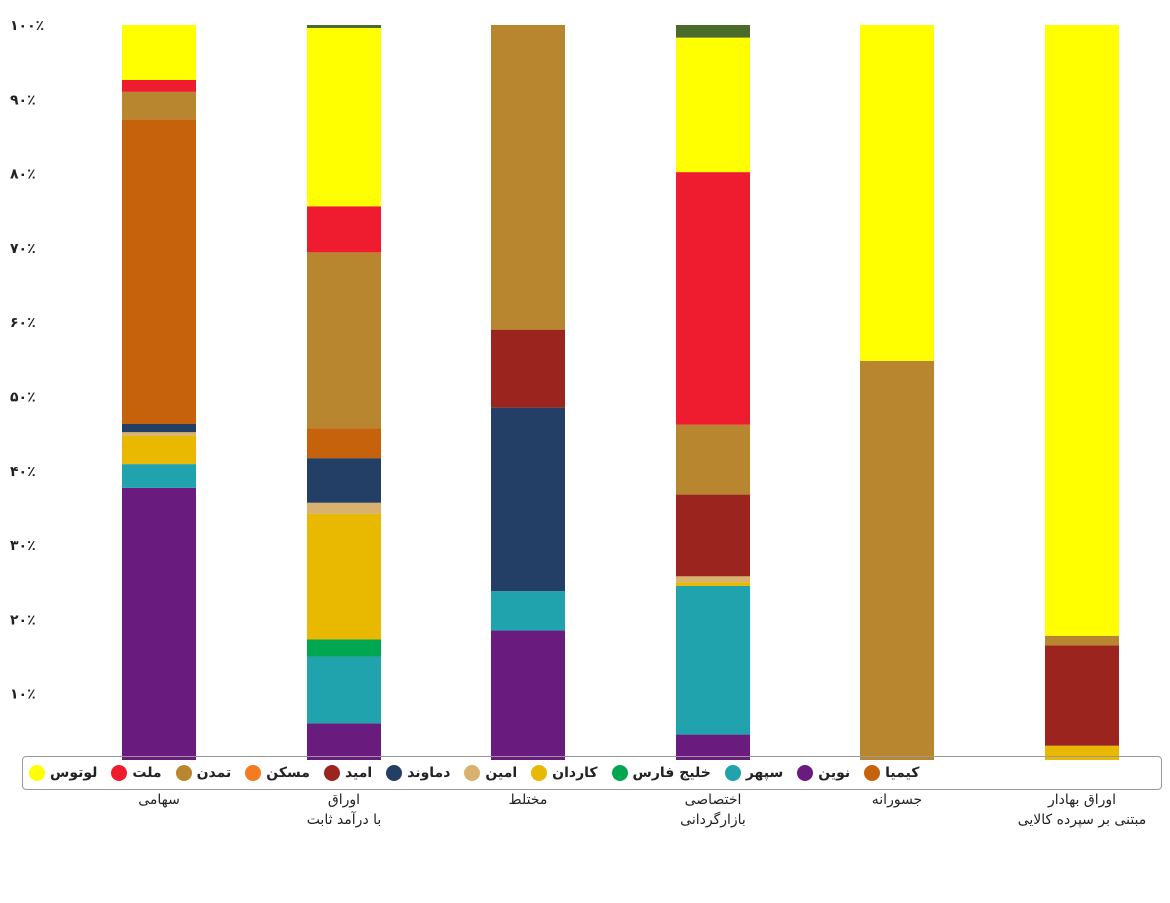 The height and width of the screenshot is (903, 1170). What do you see at coordinates (23, 398) in the screenshot?
I see `y-tick-label: ۵۰٪` at bounding box center [23, 398].